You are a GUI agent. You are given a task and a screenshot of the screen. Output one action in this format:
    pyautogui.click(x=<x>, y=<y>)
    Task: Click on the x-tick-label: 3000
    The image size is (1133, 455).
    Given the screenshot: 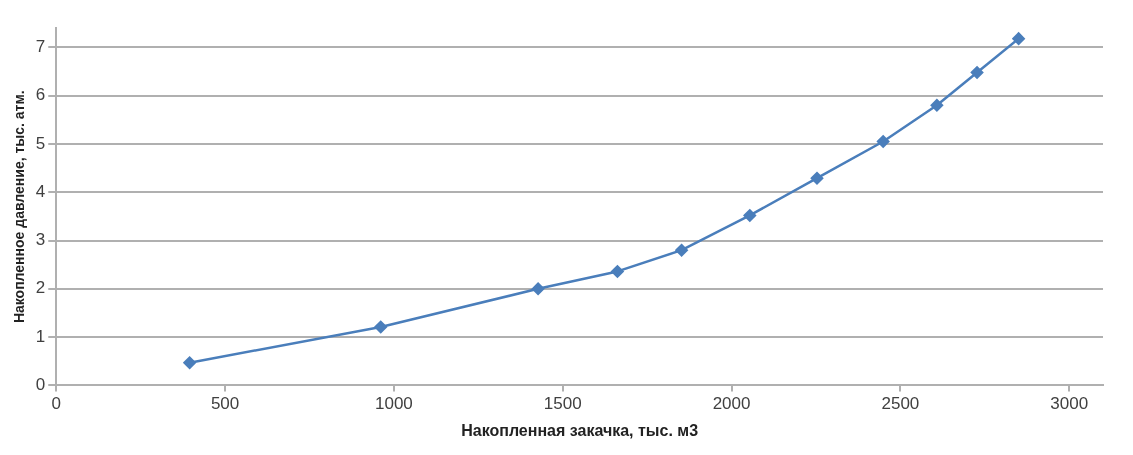 What is the action you would take?
    pyautogui.click(x=1069, y=404)
    